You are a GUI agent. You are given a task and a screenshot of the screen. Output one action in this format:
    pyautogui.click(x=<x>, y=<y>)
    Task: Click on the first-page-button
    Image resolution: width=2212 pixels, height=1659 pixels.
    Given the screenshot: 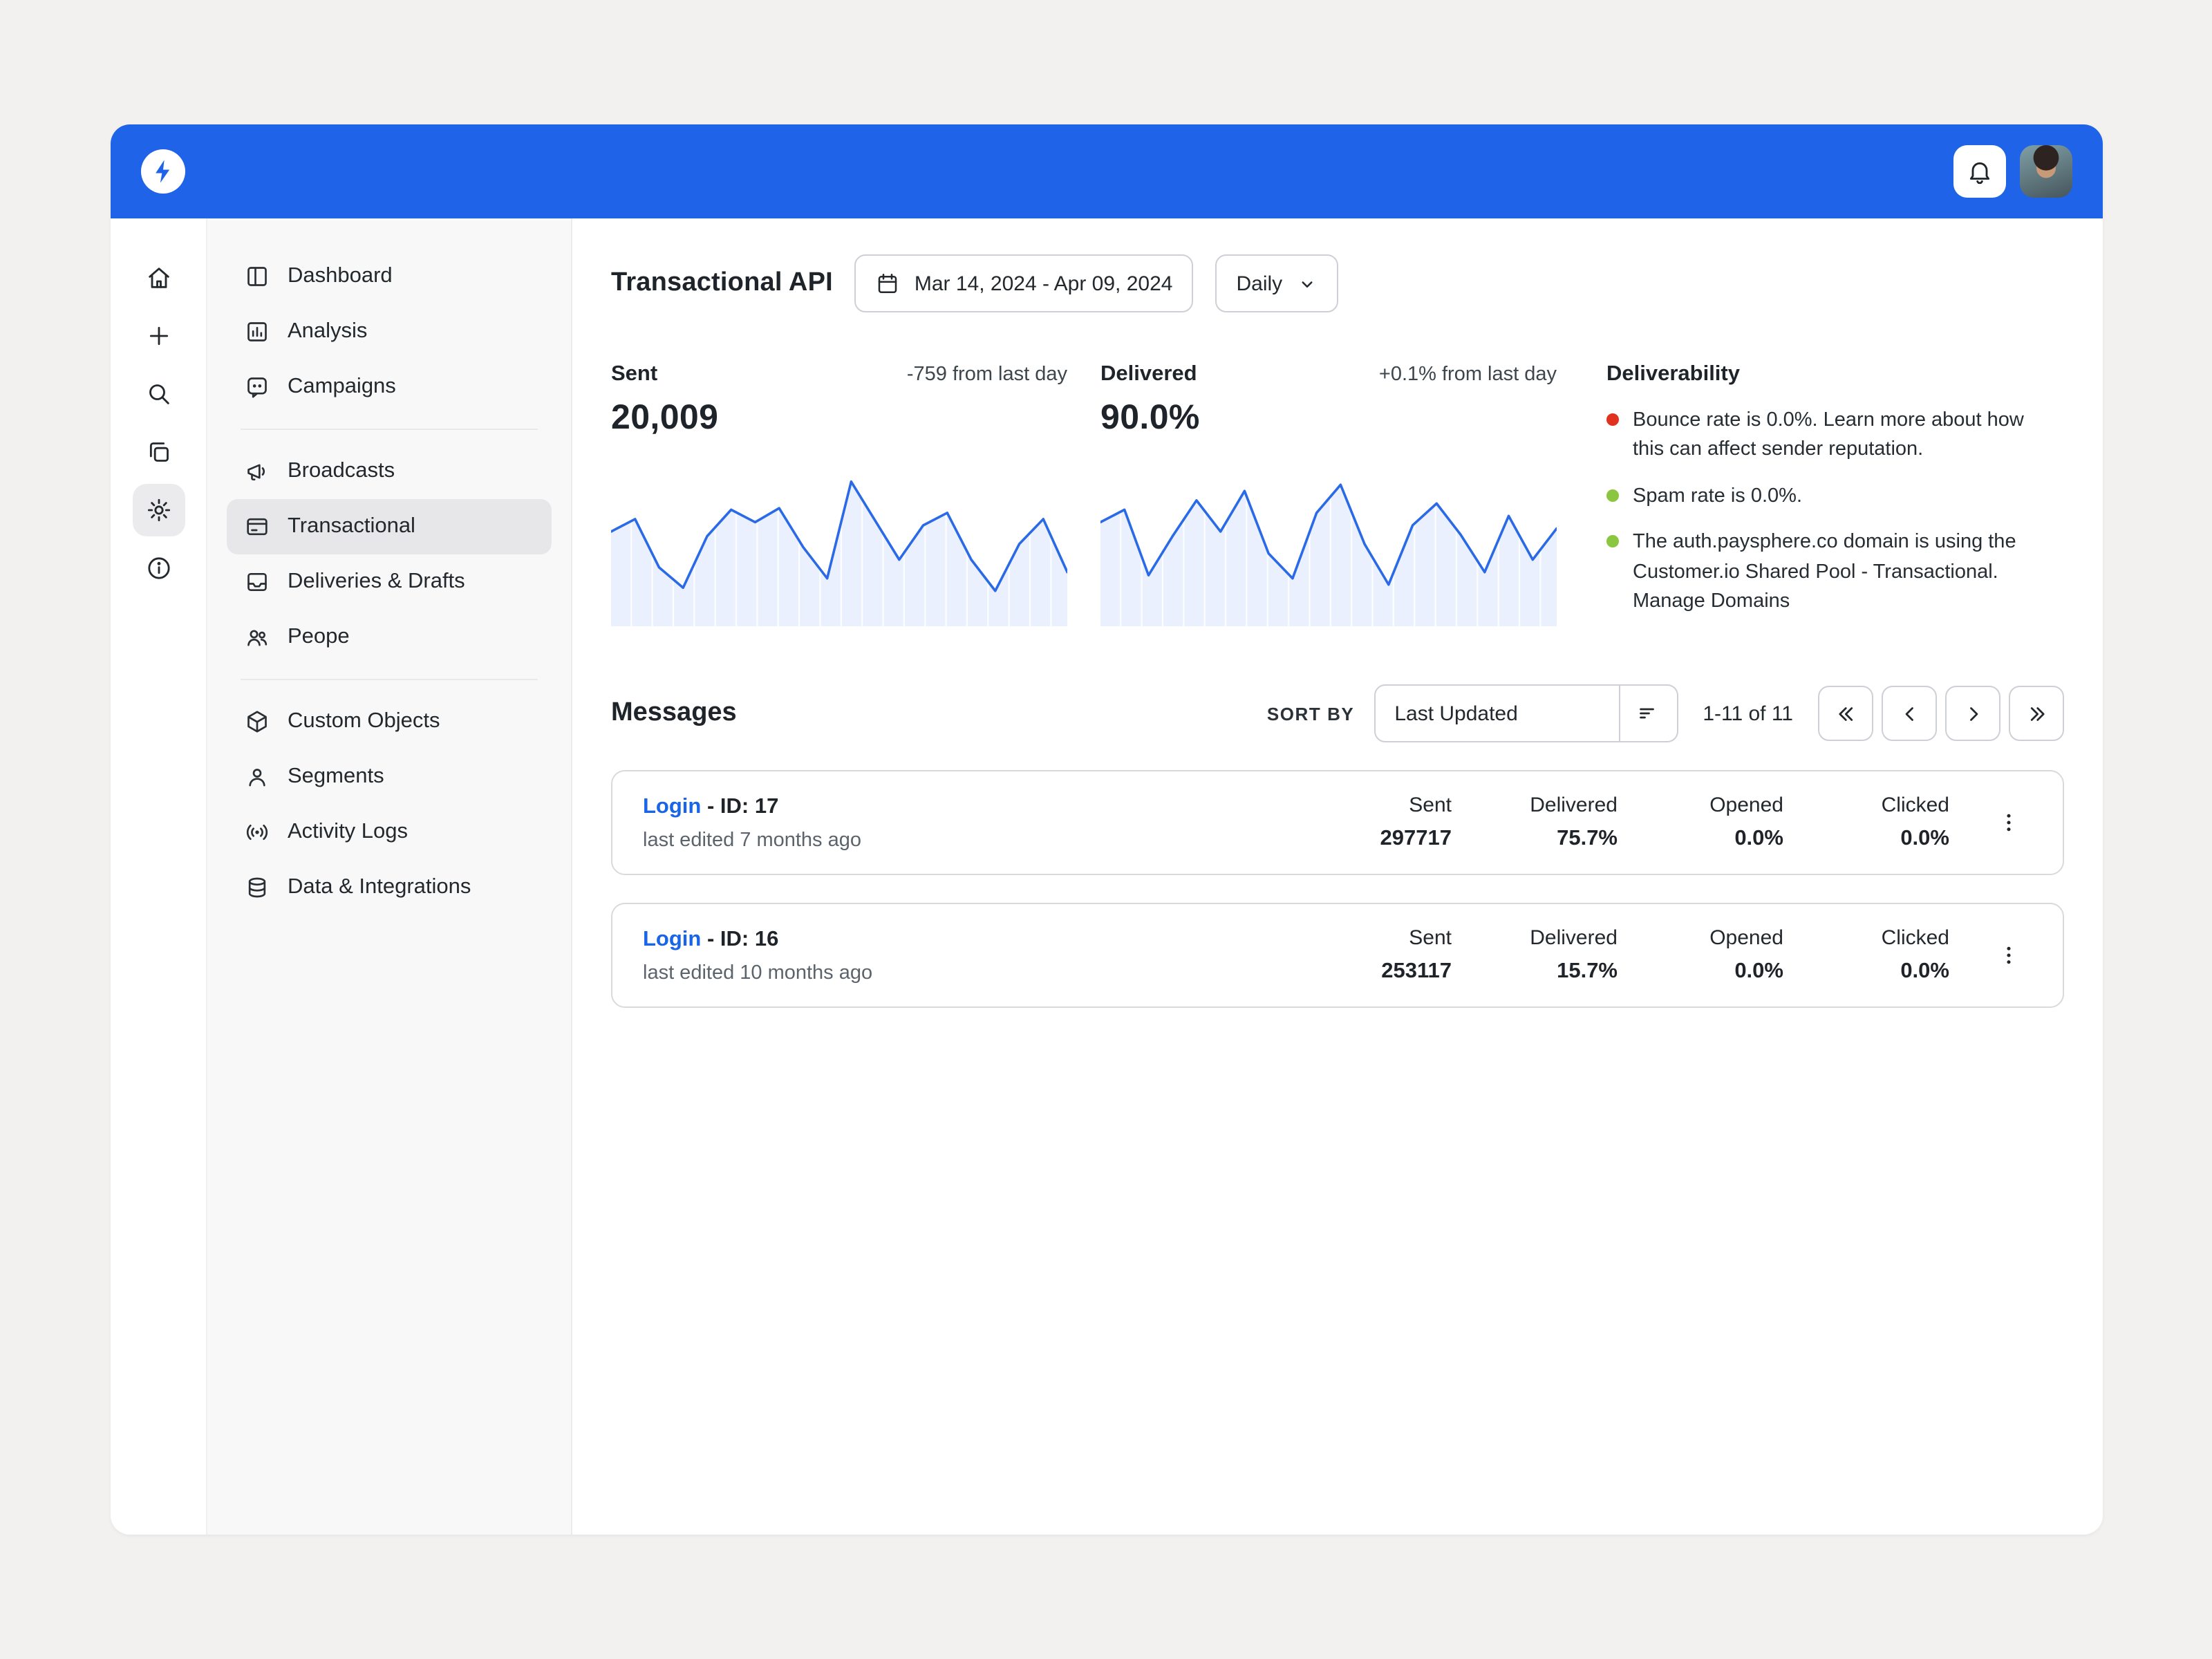 What is the action you would take?
    pyautogui.click(x=1845, y=714)
    